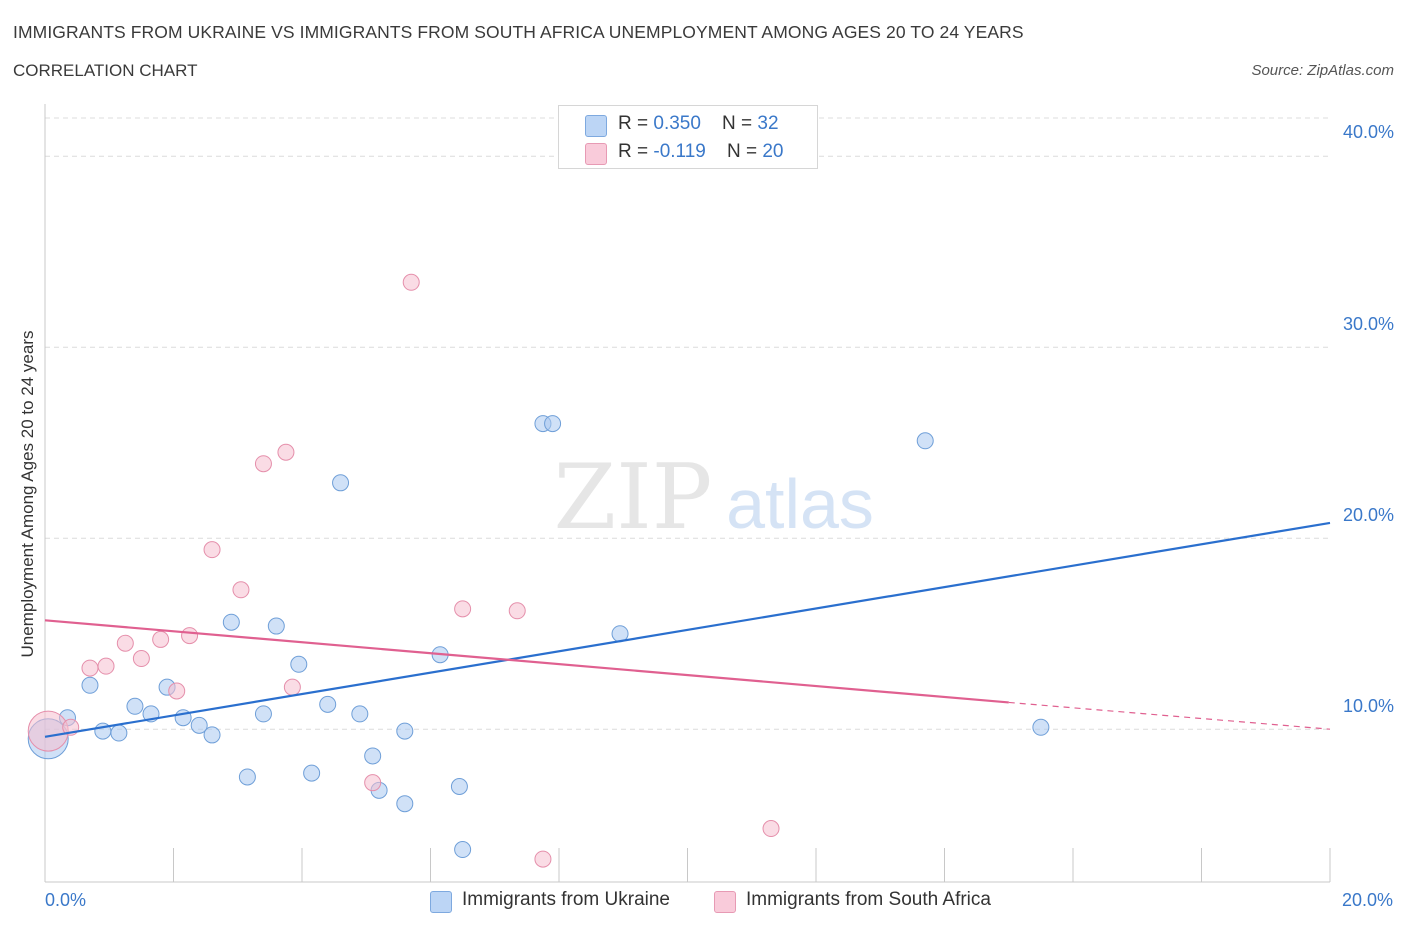 Image resolution: width=1406 pixels, height=930 pixels. Describe the element at coordinates (1322, 70) in the screenshot. I see `chart-source: Source: ZipAtlas.com` at that location.